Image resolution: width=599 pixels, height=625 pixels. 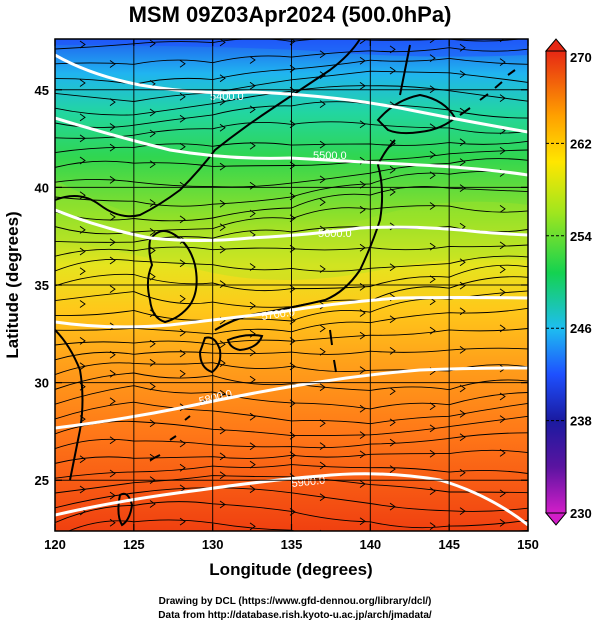 What do you see at coordinates (370, 544) in the screenshot?
I see `x-tick-label: 140` at bounding box center [370, 544].